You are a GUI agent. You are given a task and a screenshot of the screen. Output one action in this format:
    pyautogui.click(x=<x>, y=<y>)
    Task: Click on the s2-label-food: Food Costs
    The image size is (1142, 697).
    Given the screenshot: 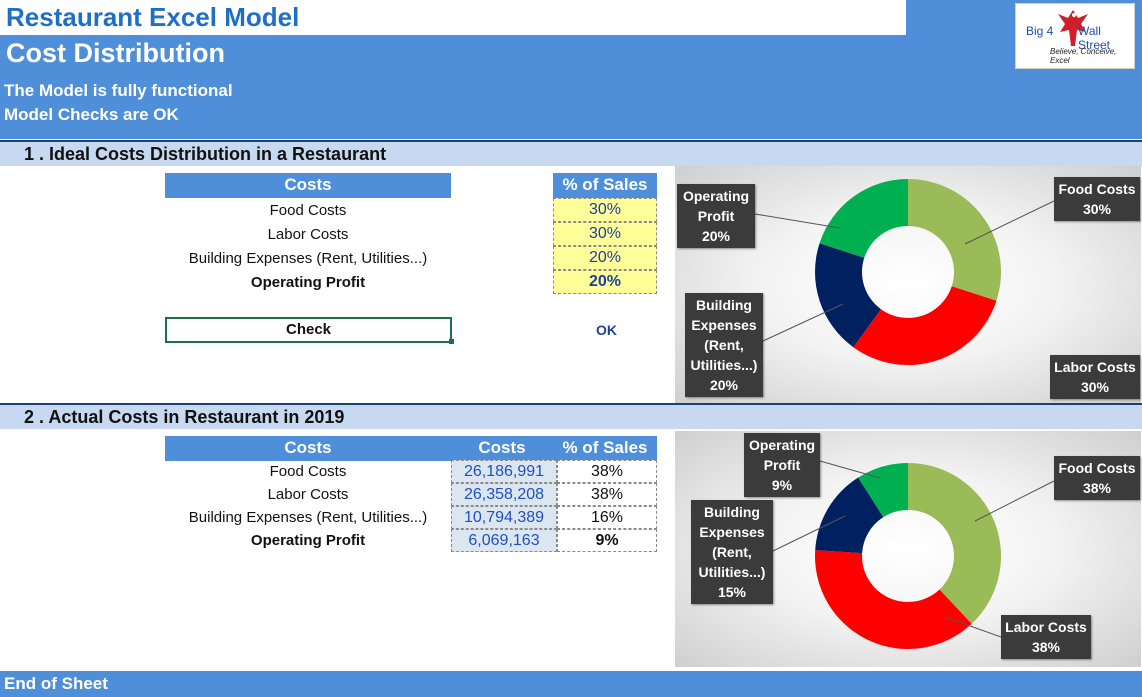 What is the action you would take?
    pyautogui.click(x=308, y=471)
    